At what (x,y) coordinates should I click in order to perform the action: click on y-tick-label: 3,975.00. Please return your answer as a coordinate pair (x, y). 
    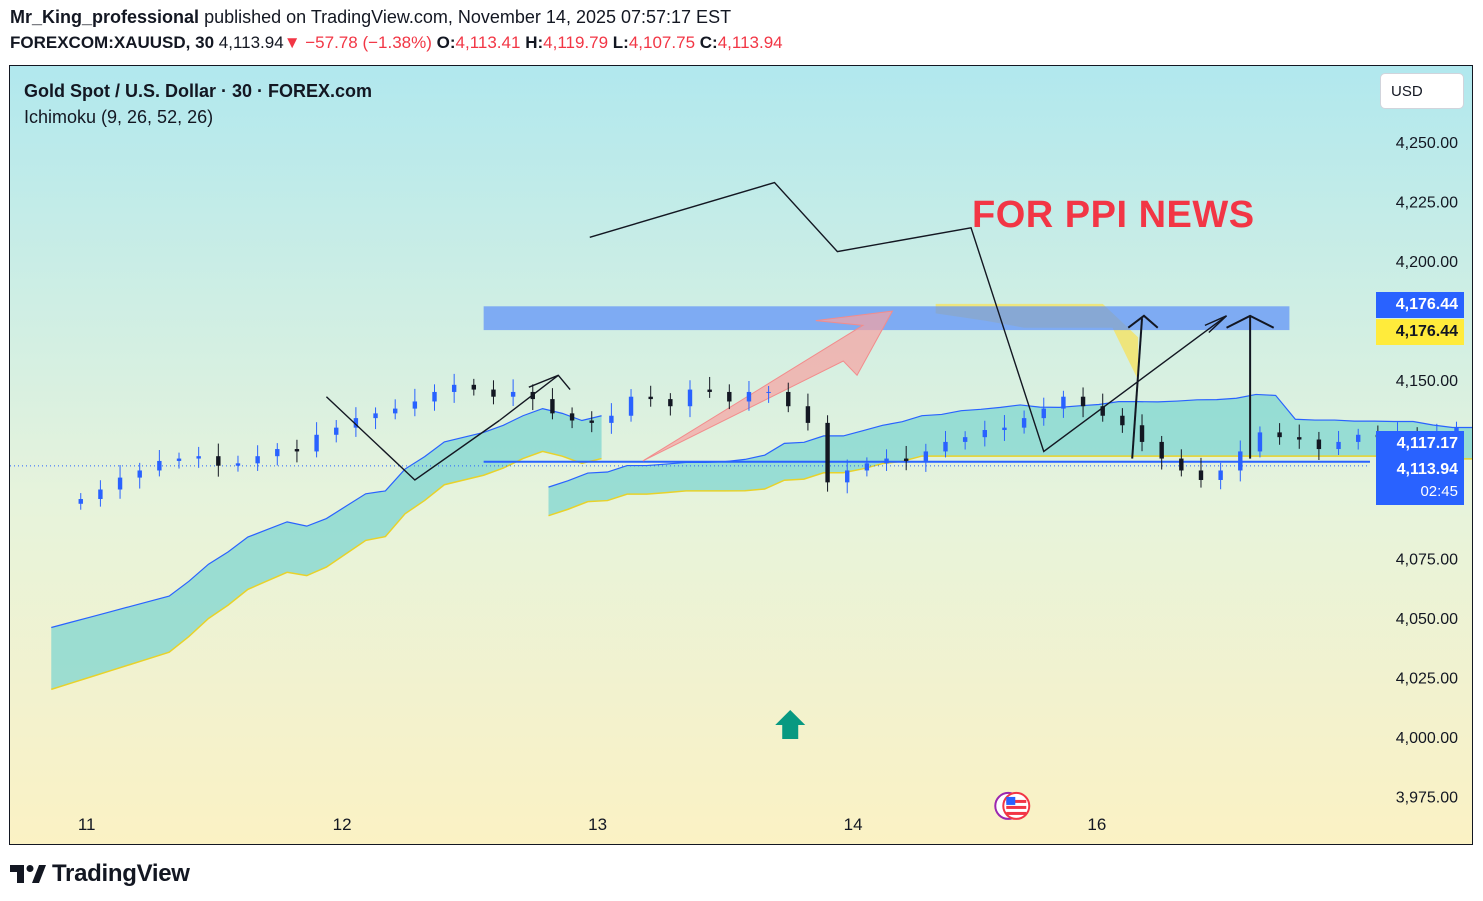
    Looking at the image, I should click on (1427, 797).